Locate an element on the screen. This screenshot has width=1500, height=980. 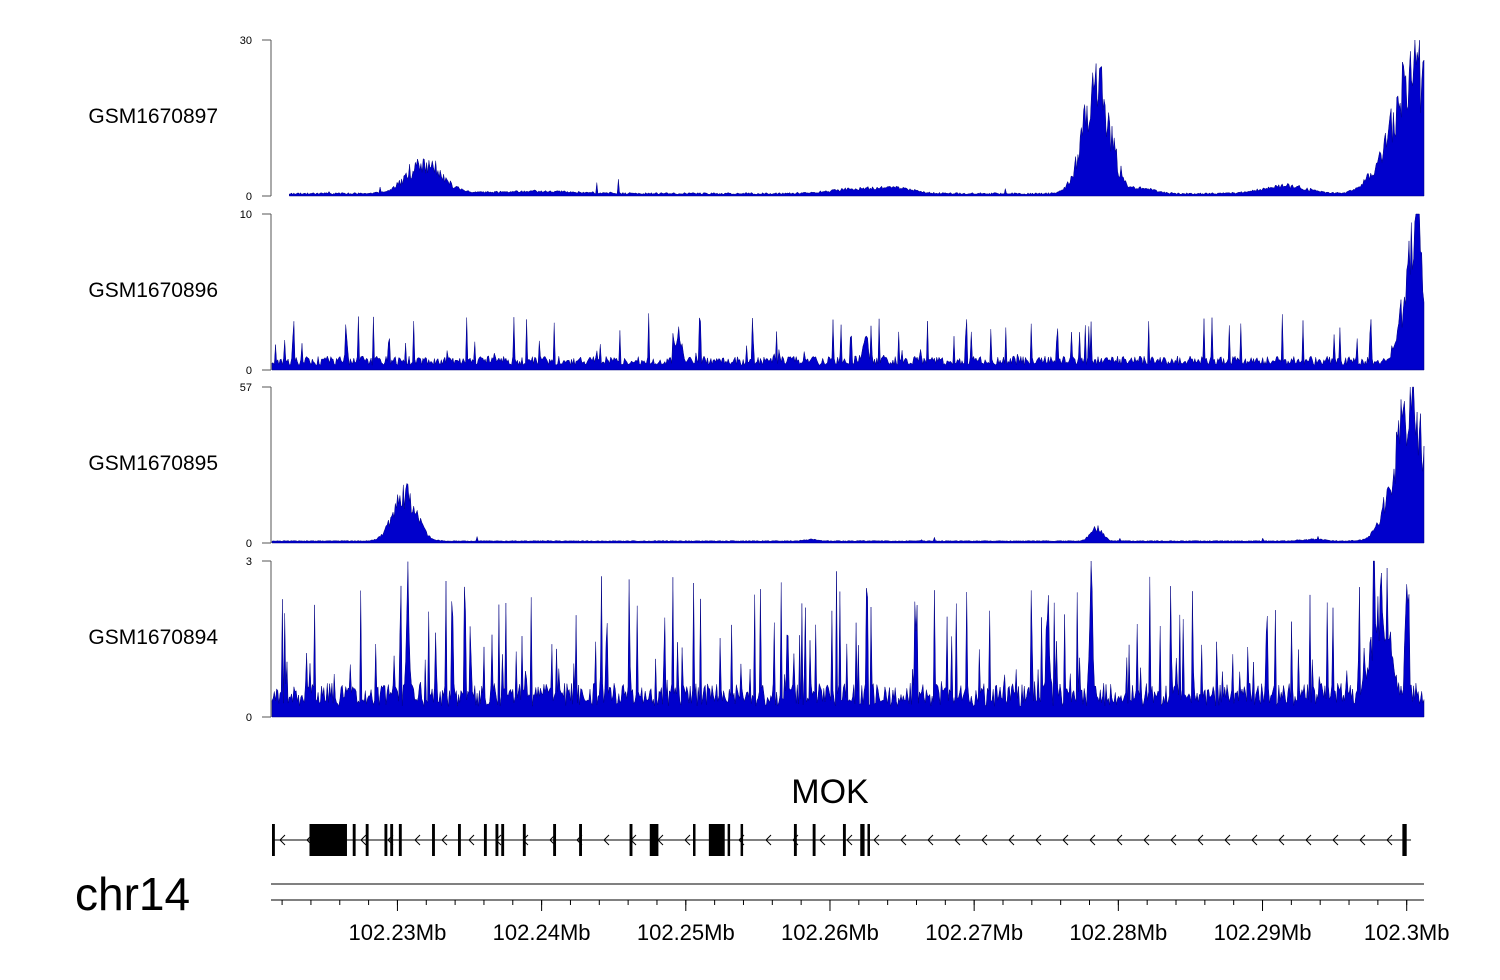
gene-model-track: MOK is located at coordinates (842, 814).